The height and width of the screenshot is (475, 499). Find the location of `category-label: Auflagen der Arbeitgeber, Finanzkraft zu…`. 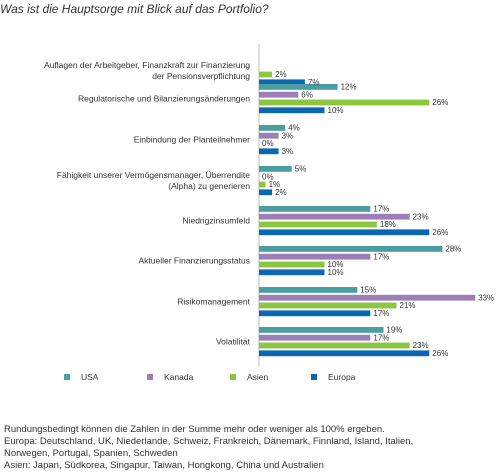

category-label: Auflagen der Arbeitgeber, Finanzkraft zu… is located at coordinates (147, 70).